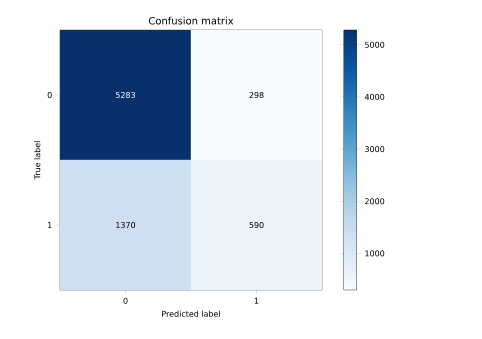  What do you see at coordinates (191, 20) in the screenshot?
I see `chart-title: Confusion matrix` at bounding box center [191, 20].